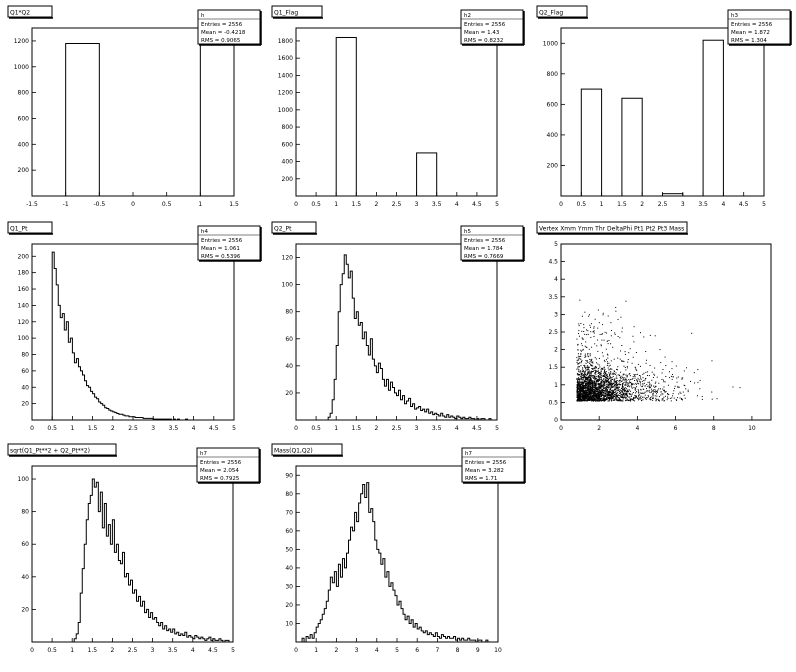 This screenshot has height=672, width=796. I want to click on stats-name: h5, so click(467, 232).